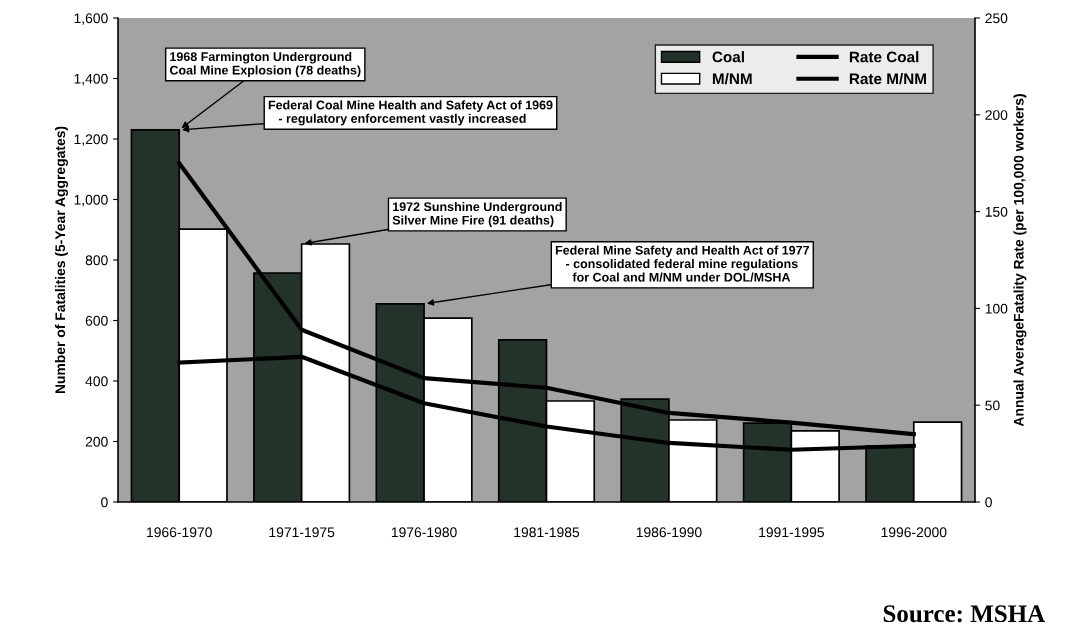  What do you see at coordinates (996, 211) in the screenshot?
I see `y2-tick-label: 150` at bounding box center [996, 211].